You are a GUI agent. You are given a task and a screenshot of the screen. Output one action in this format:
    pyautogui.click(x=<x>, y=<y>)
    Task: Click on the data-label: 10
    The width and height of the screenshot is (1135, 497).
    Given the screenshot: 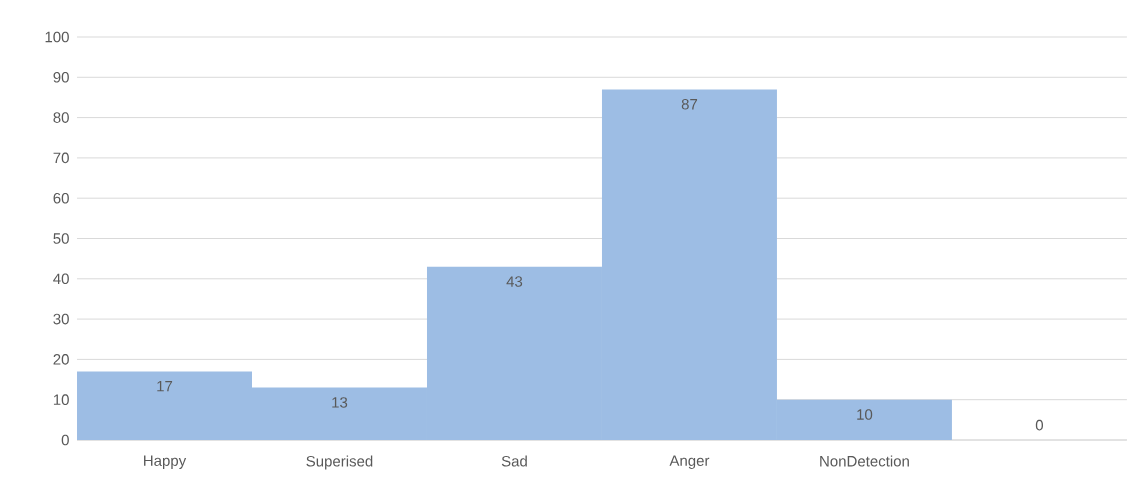 What is the action you would take?
    pyautogui.click(x=865, y=414)
    